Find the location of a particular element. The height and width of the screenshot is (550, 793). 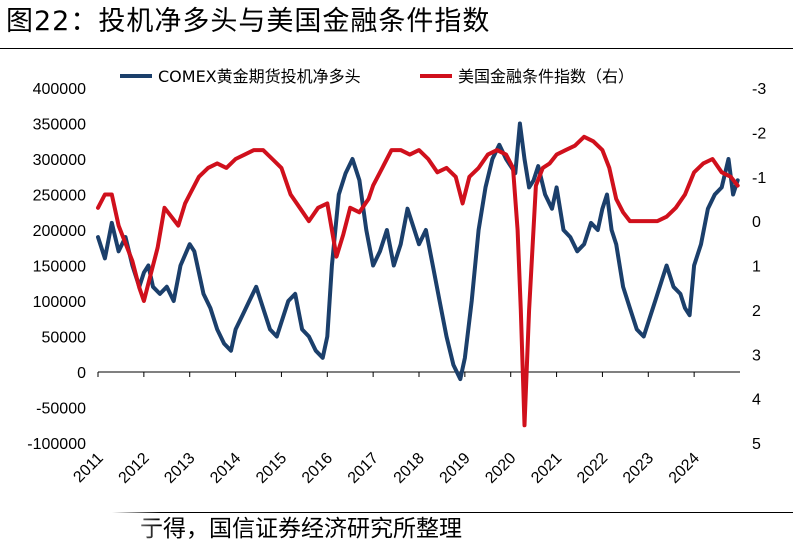

right-tick-label: -3 is located at coordinates (759, 89).